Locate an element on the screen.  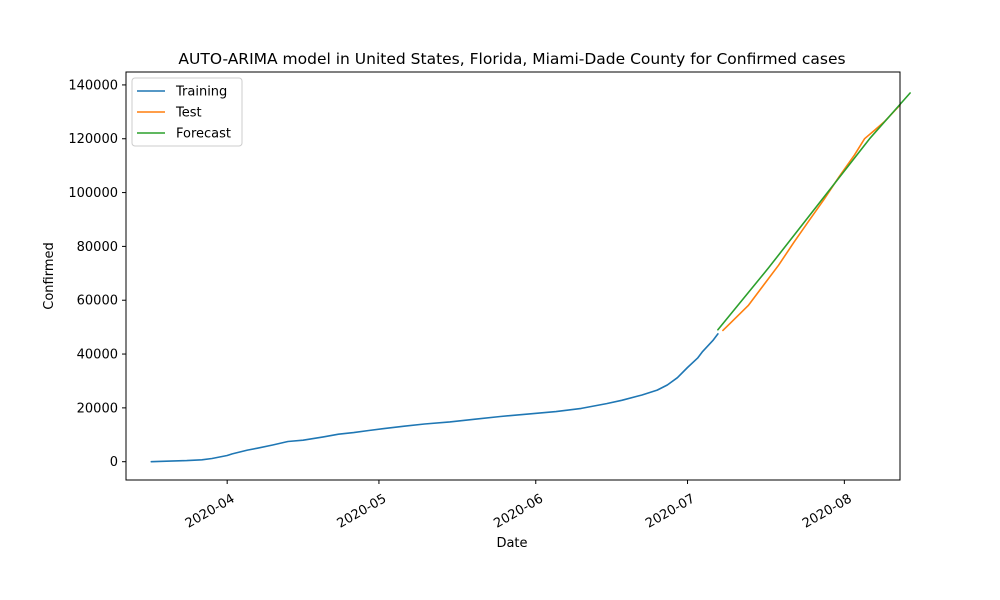
legend-box is located at coordinates (187, 112).